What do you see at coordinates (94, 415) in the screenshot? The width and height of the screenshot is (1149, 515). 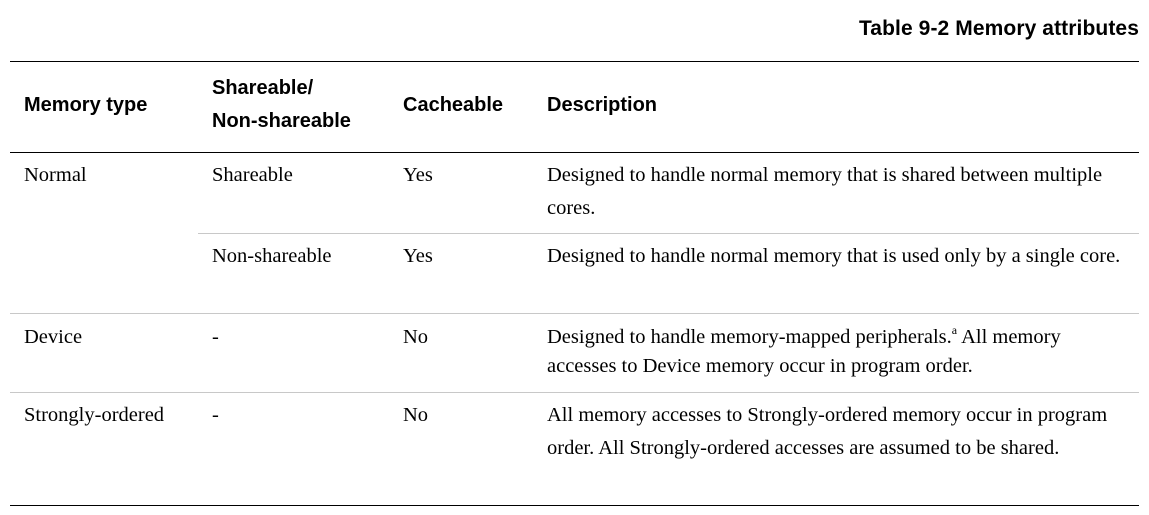 I see `row-strongly-ordered-memory-type: Strongly-ordered` at bounding box center [94, 415].